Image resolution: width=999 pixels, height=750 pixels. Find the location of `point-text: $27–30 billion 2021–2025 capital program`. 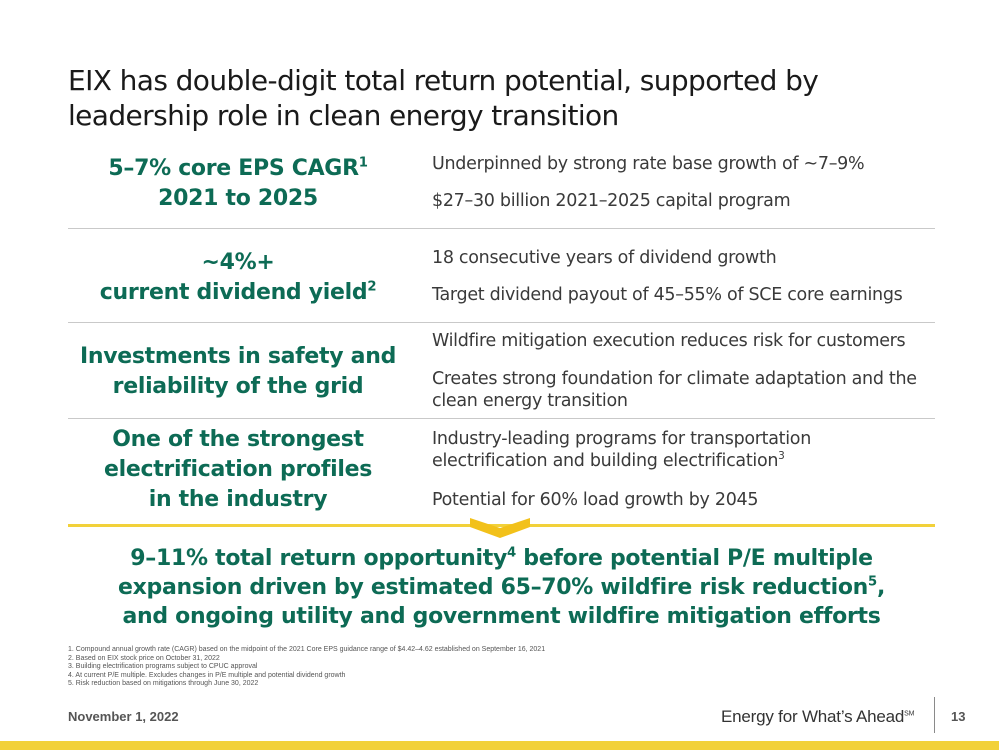

point-text: $27–30 billion 2021–2025 capital program is located at coordinates (611, 201).